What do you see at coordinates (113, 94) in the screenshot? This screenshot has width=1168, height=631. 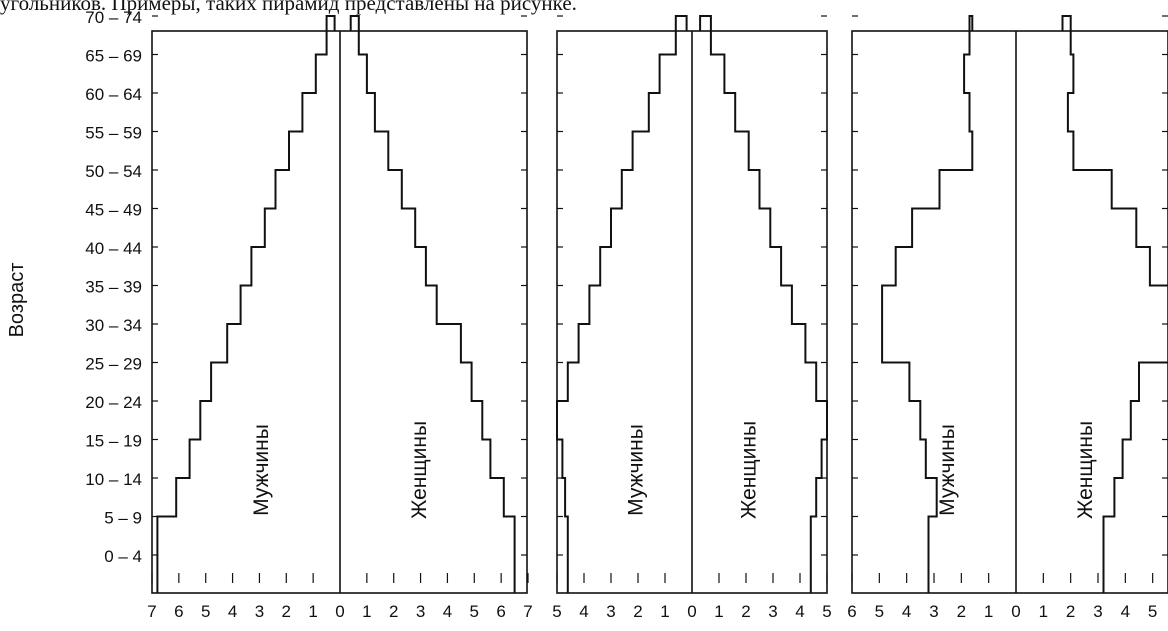 I see `age-tick-label: 60 – 64` at bounding box center [113, 94].